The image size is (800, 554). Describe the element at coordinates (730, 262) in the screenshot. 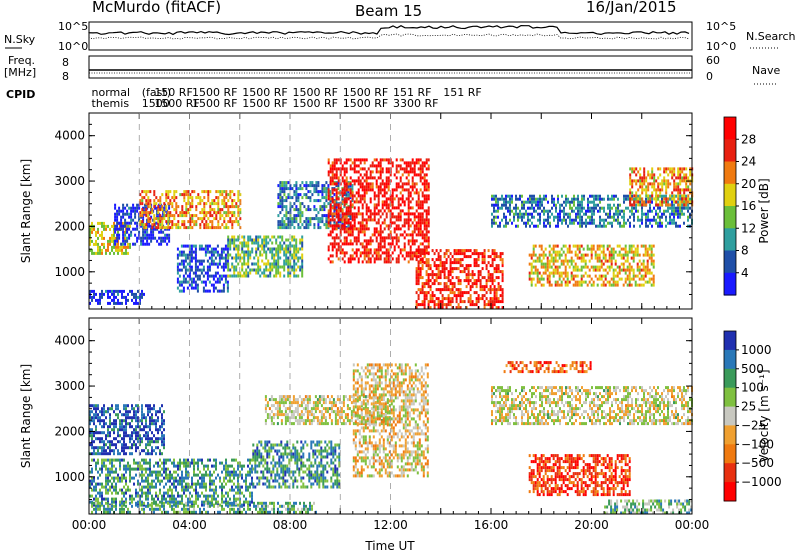

I see `colorbar-swatch` at that location.